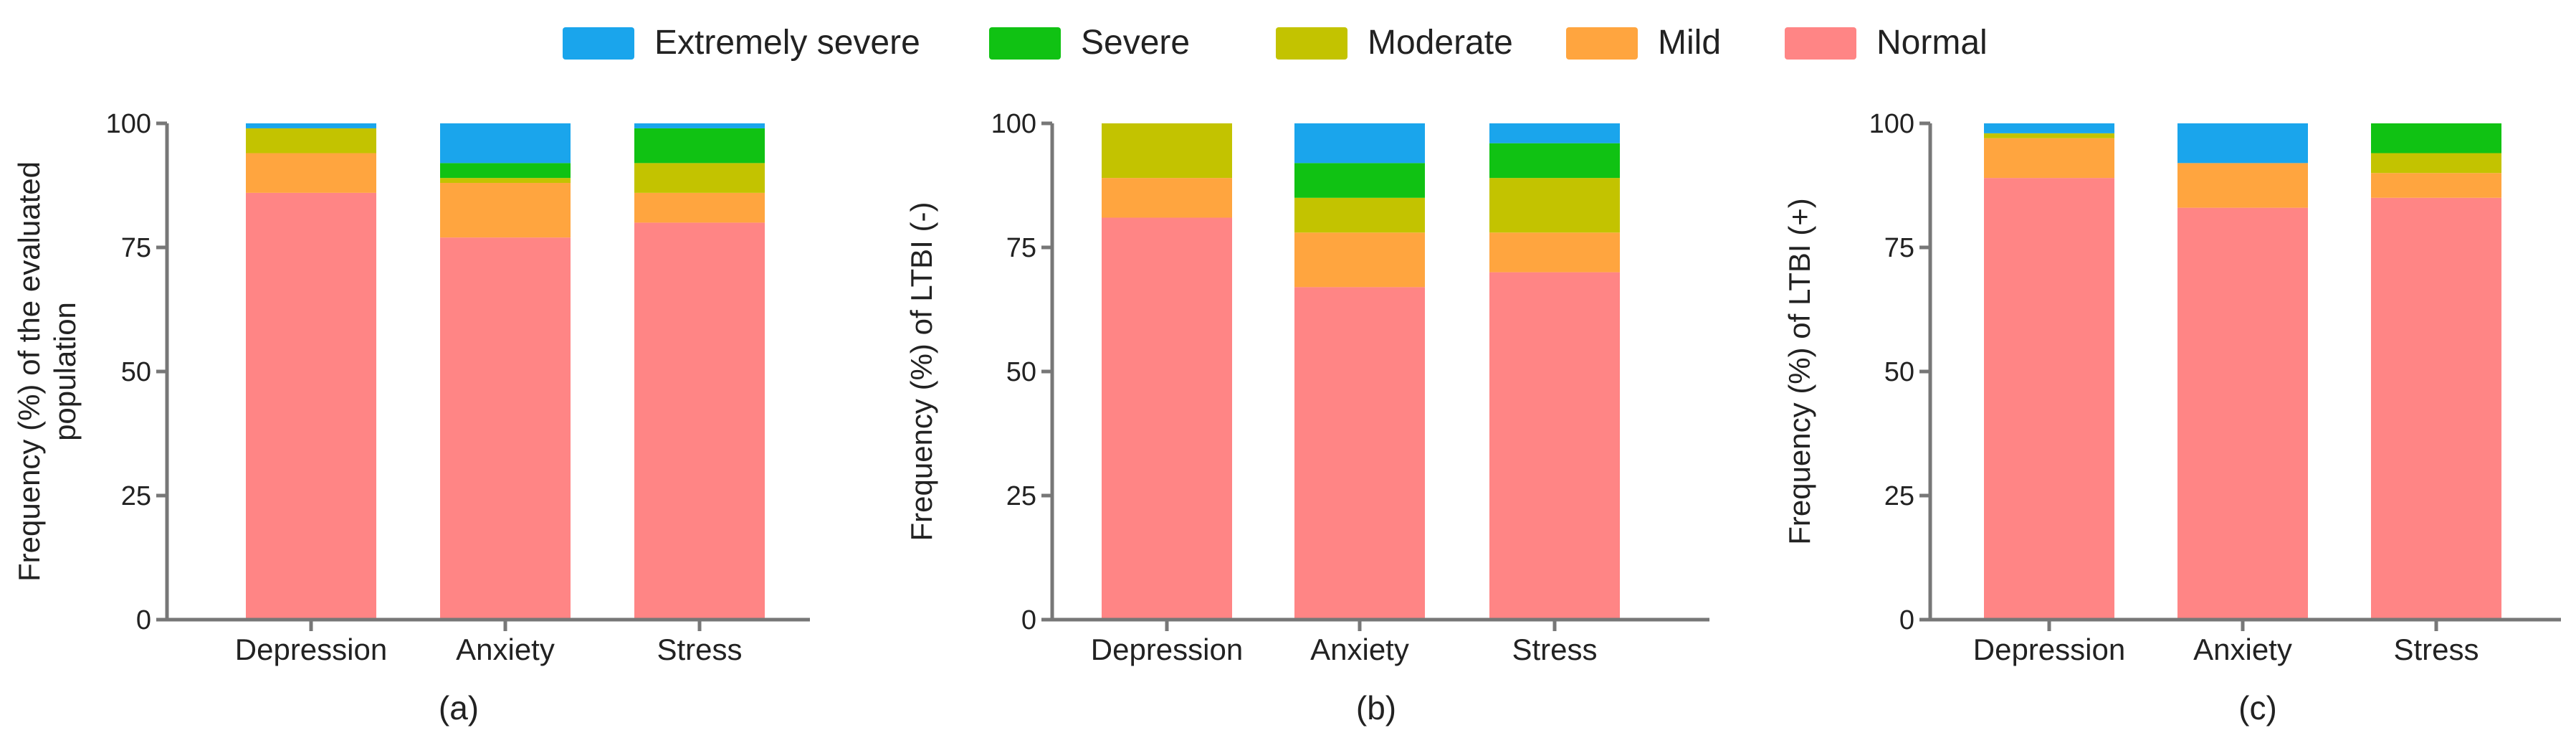 This screenshot has height=743, width=2576. What do you see at coordinates (1376, 708) in the screenshot?
I see `panel-label: (b)` at bounding box center [1376, 708].